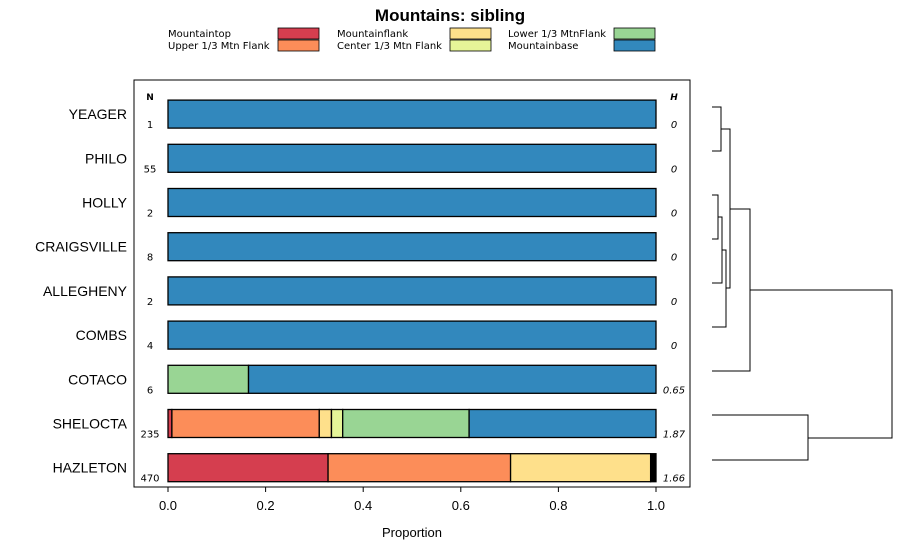 Image resolution: width=900 pixels, height=560 pixels. I want to click on legend-label-lower-1-3-mtnflank: Lower 1/3 MtnFlank, so click(557, 34).